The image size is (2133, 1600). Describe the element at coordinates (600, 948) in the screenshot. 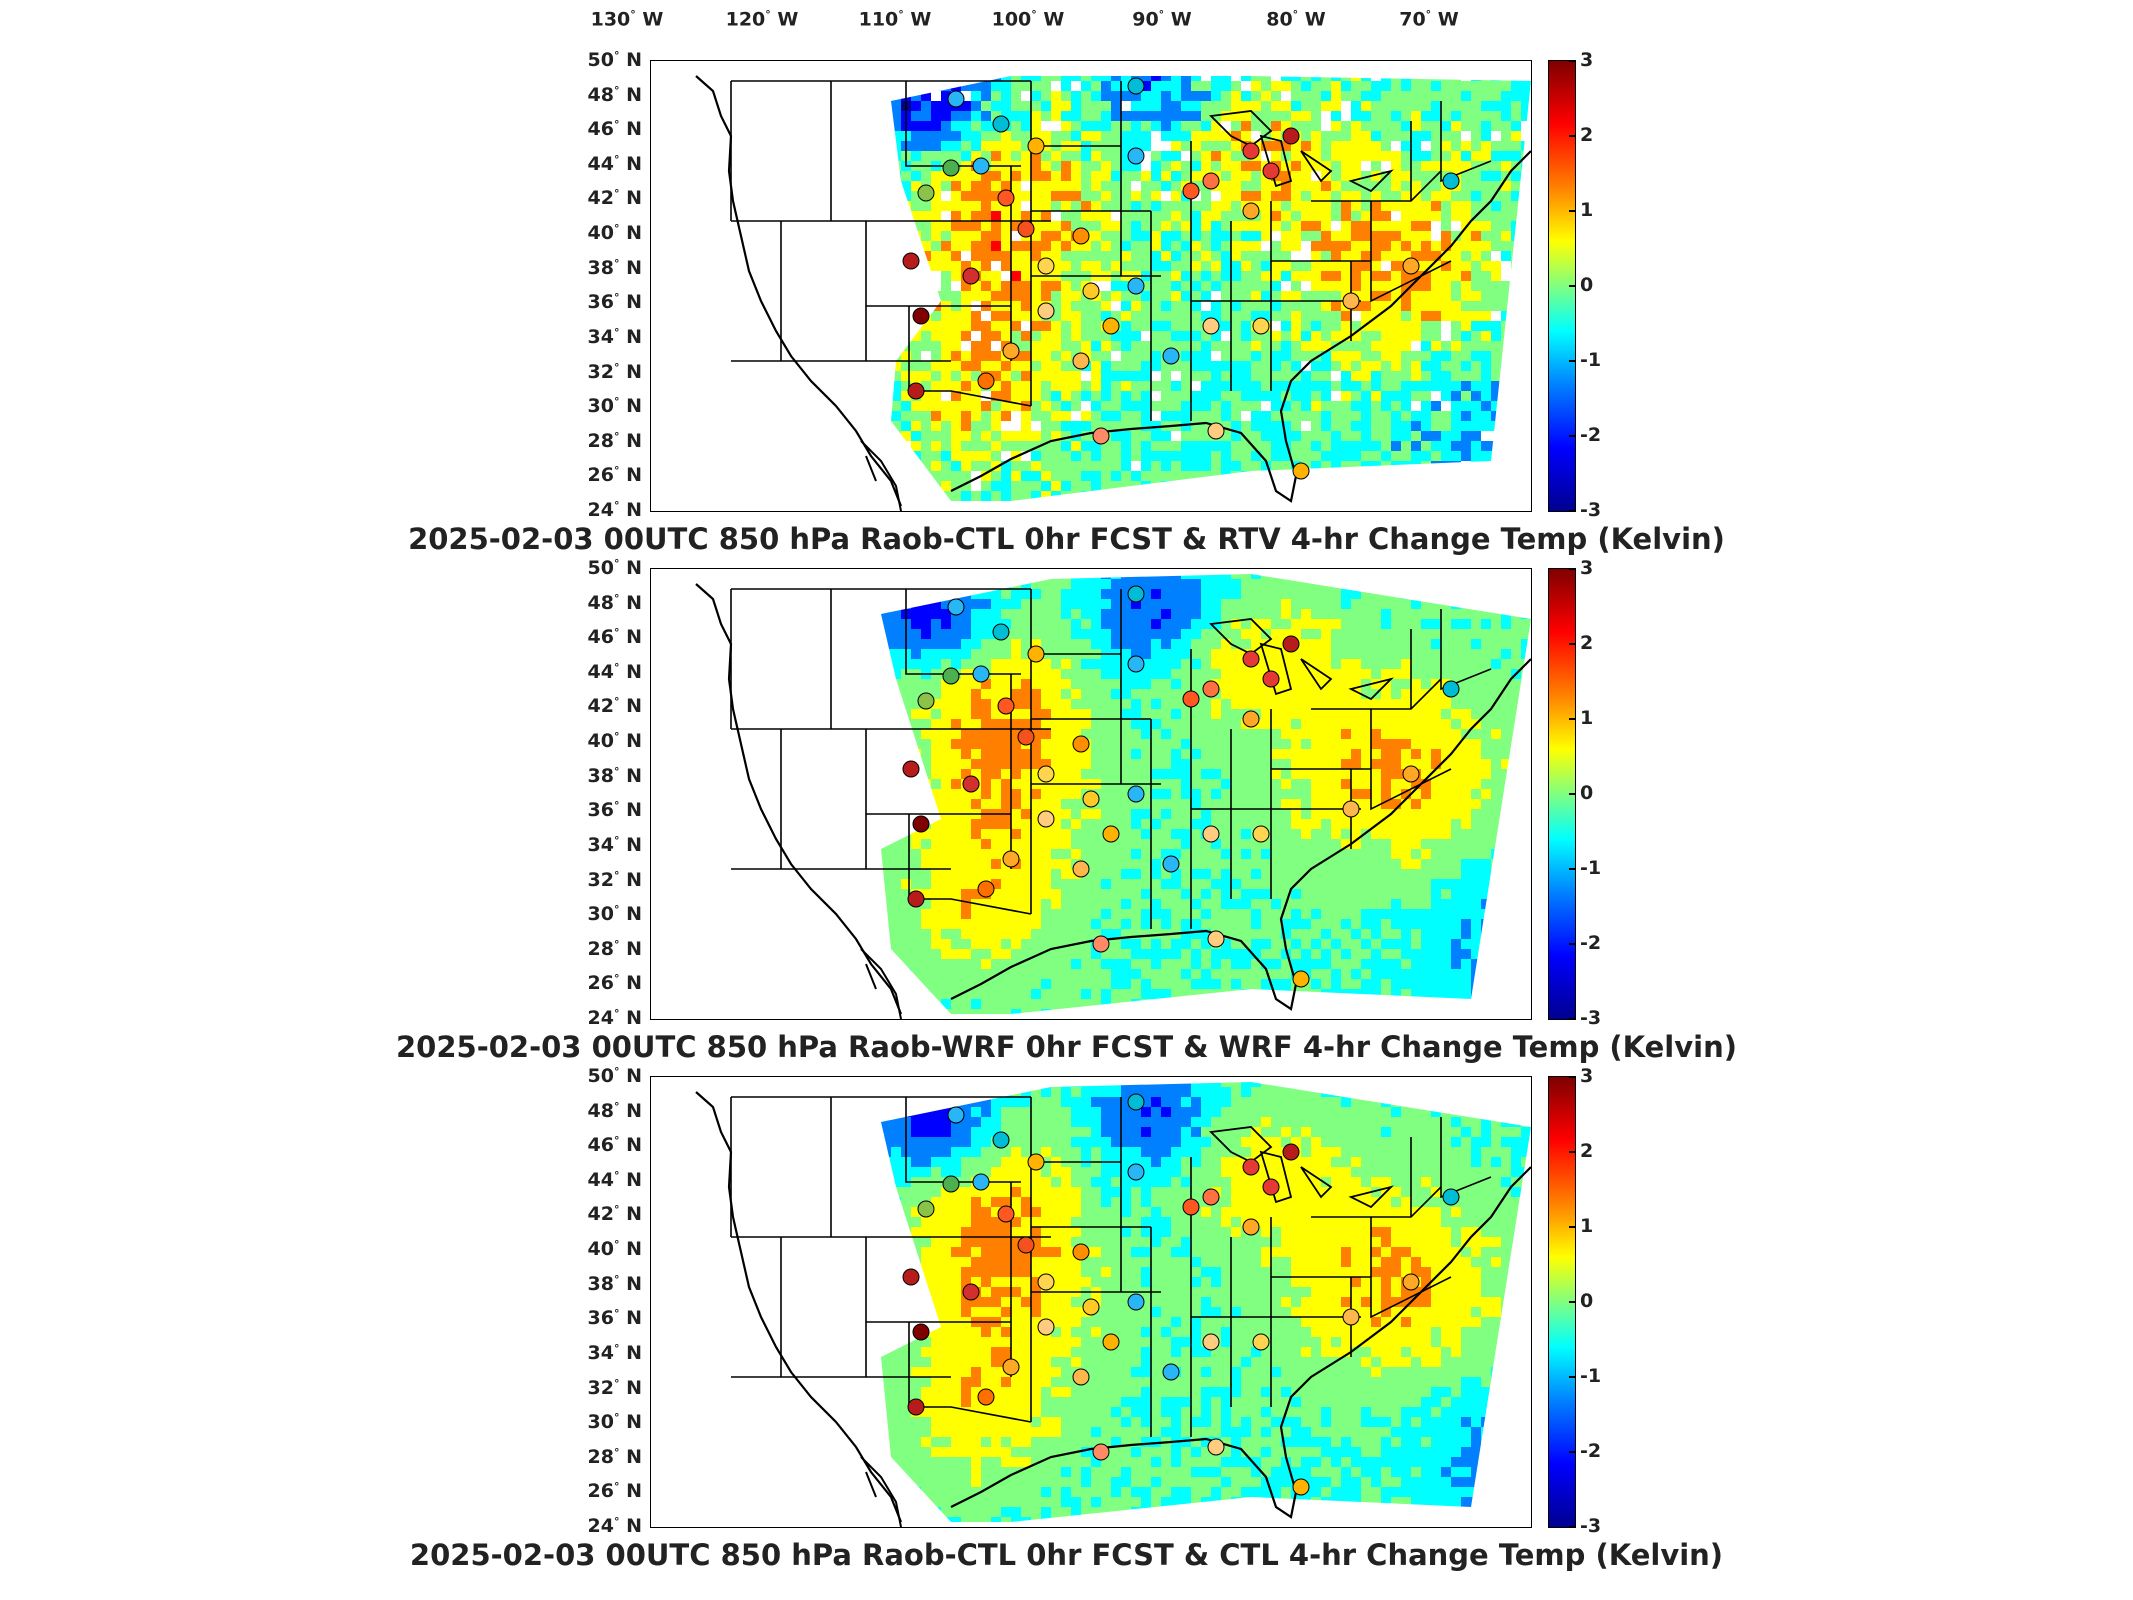

I see `lat-value: 28` at that location.